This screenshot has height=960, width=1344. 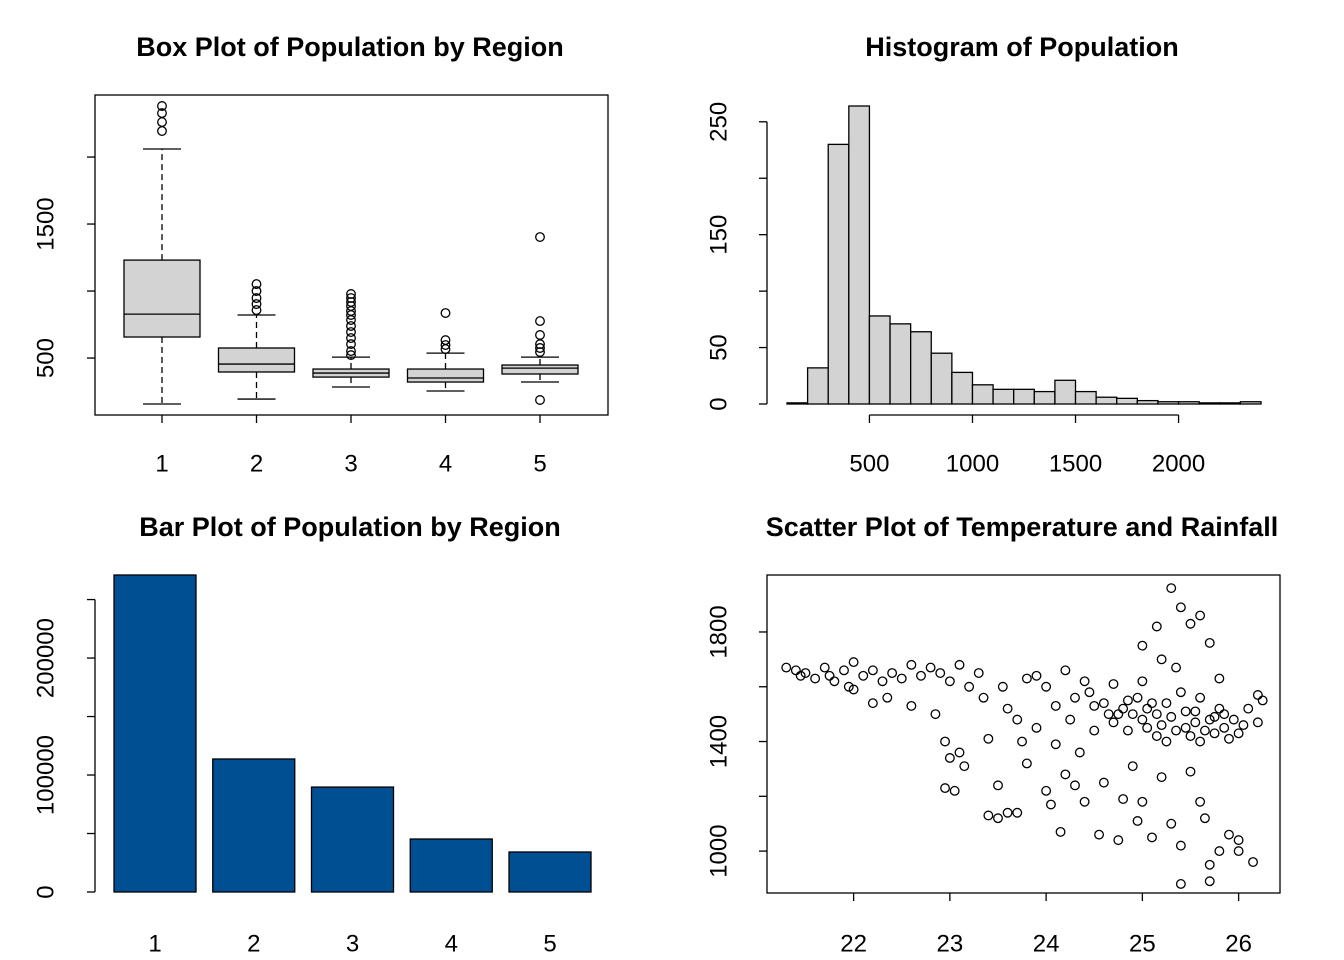 What do you see at coordinates (972, 463) in the screenshot?
I see `x-tick-label: 1000` at bounding box center [972, 463].